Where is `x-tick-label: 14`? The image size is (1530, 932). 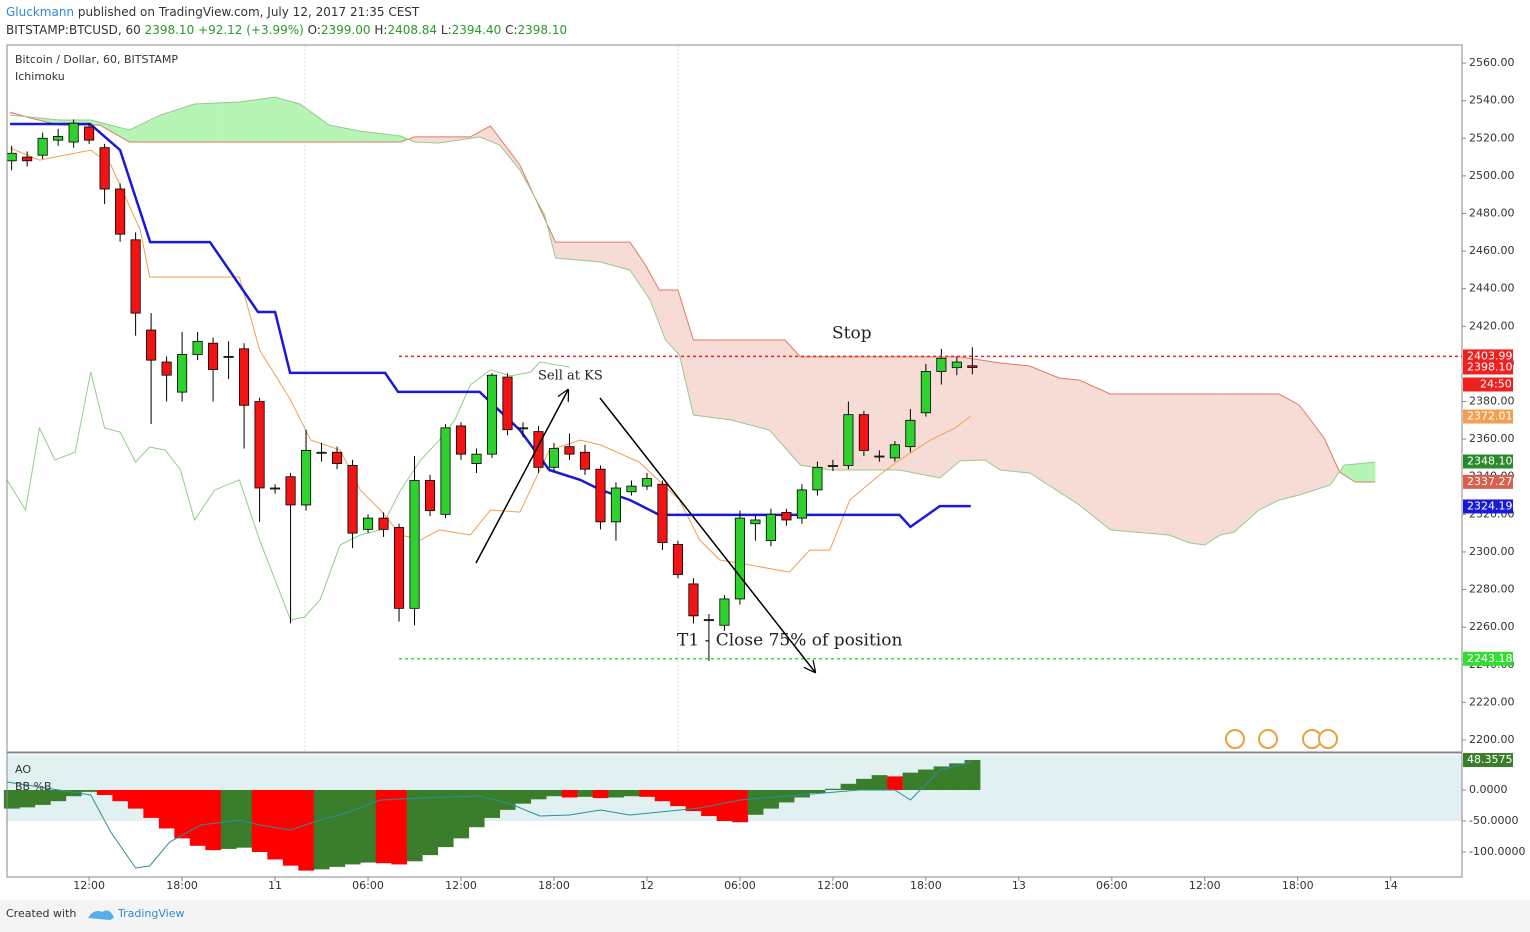 x-tick-label: 14 is located at coordinates (1391, 885).